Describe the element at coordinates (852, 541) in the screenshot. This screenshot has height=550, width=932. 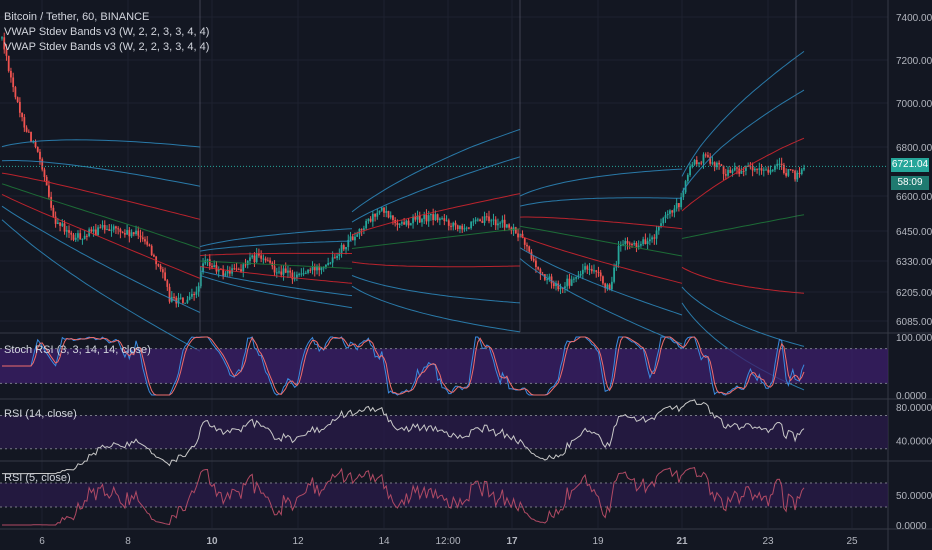
I see `time-tick-label: 25` at that location.